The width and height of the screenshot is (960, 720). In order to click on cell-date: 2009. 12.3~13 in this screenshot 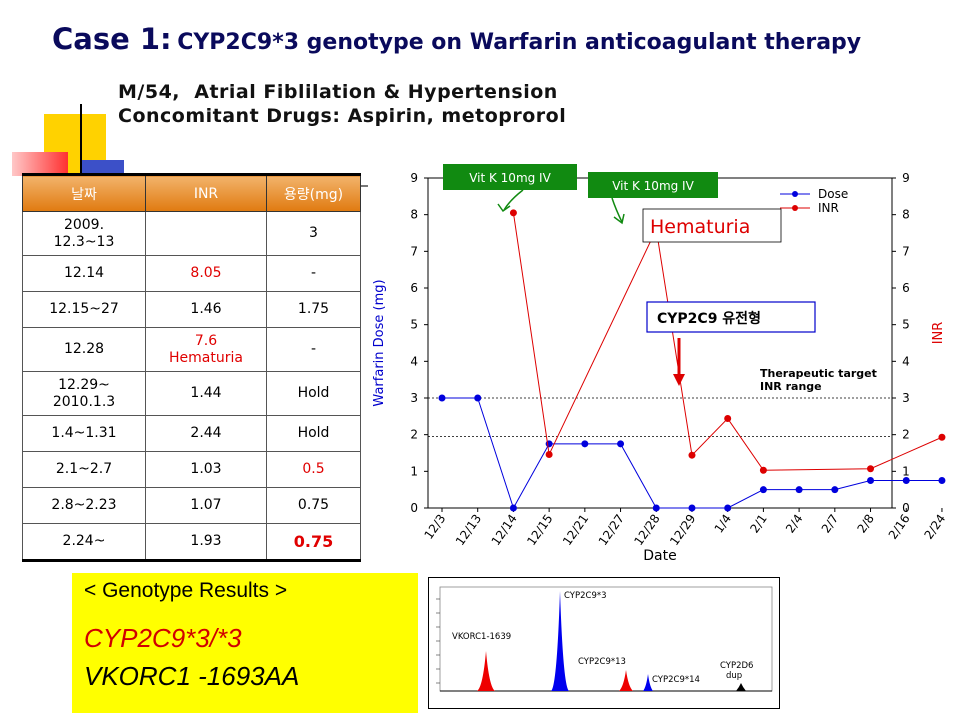, I will do `click(84, 233)`.